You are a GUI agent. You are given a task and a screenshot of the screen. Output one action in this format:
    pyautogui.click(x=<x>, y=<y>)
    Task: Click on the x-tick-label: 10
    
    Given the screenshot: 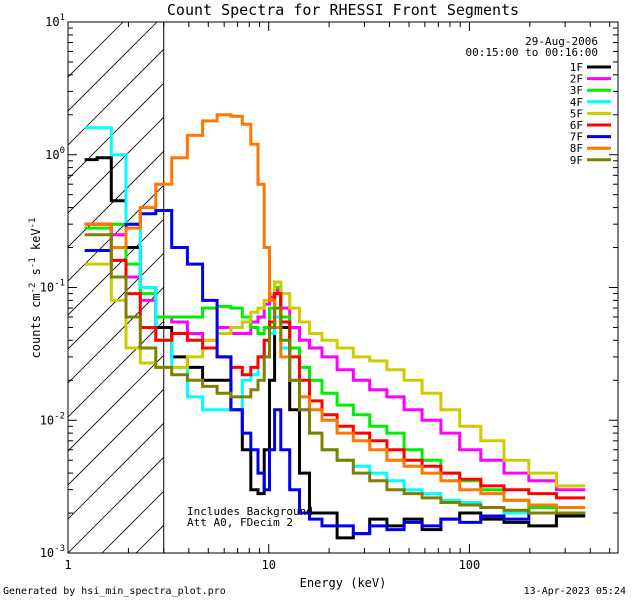 What is the action you would take?
    pyautogui.click(x=268, y=565)
    